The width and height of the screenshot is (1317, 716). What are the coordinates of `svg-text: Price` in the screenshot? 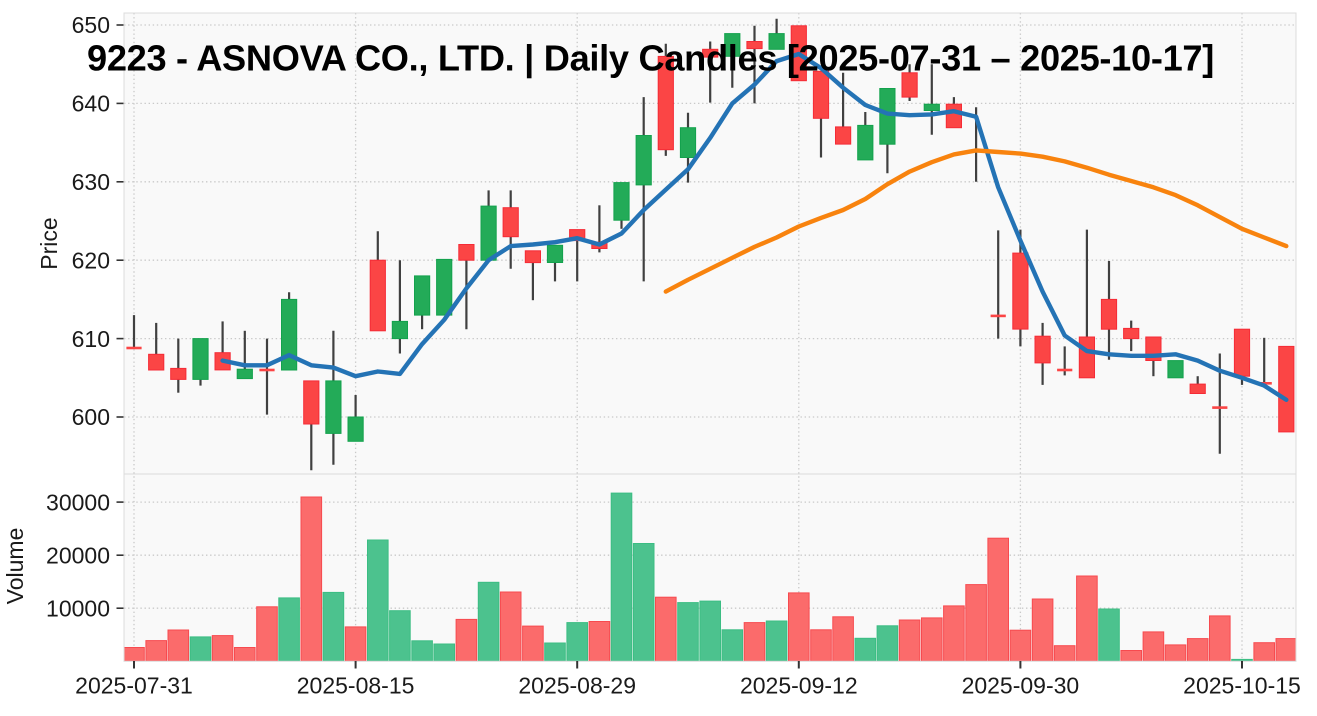 It's located at (49, 243).